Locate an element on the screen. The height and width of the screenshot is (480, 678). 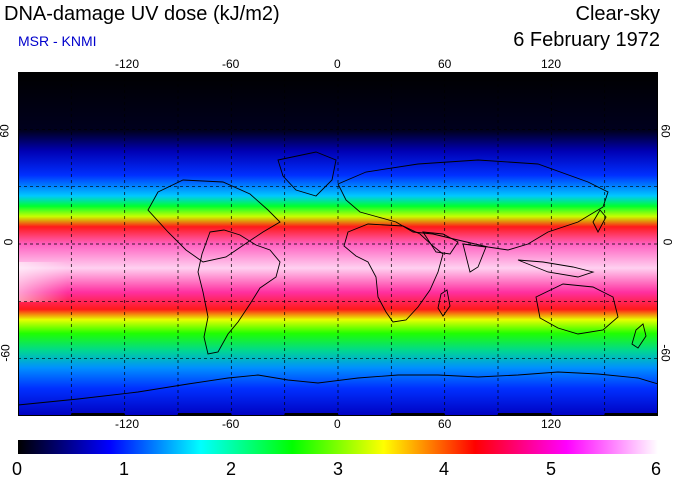
colorbar-label-5: 5 is located at coordinates (551, 469).